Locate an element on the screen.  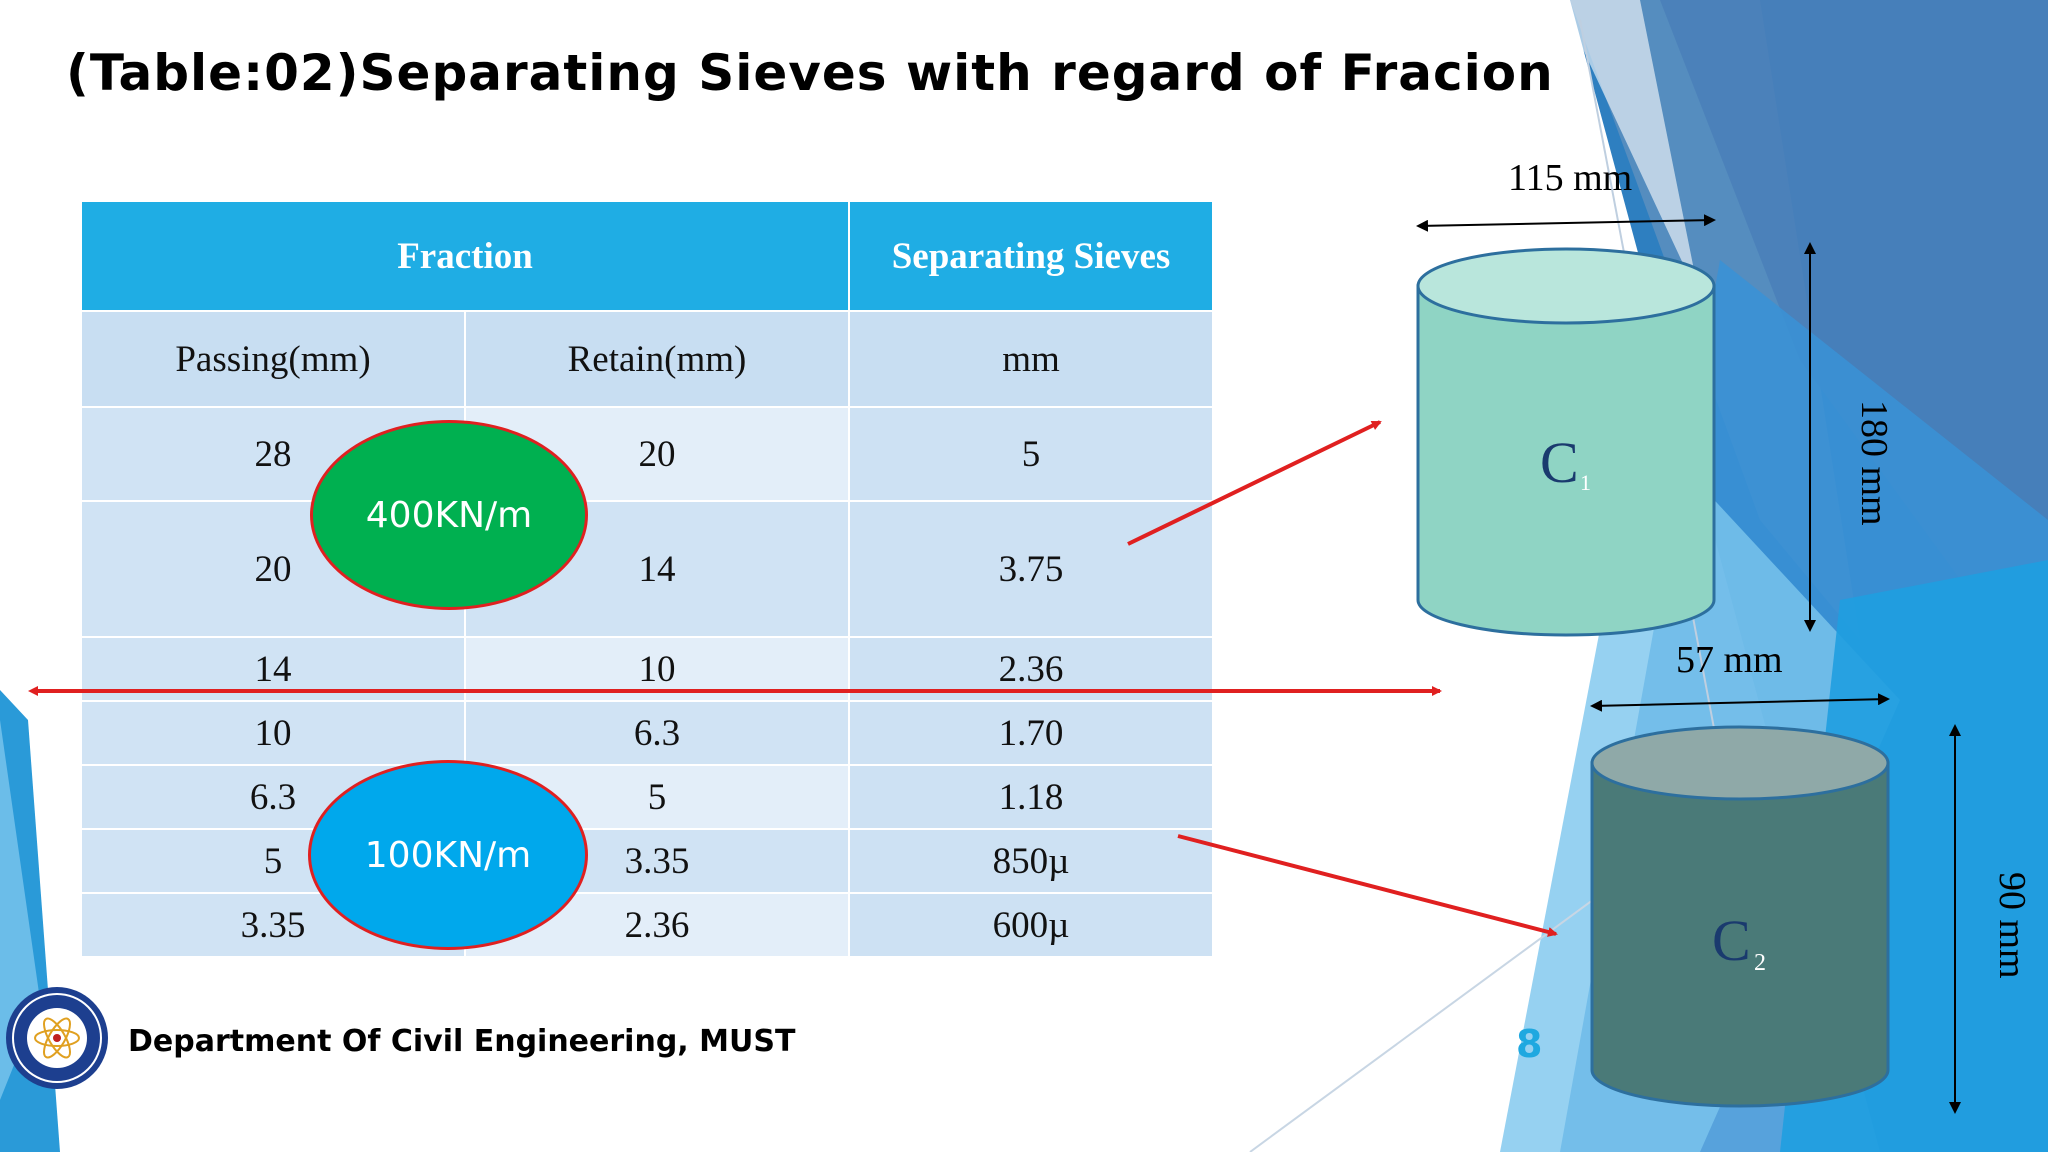
sieve-cell: 5 is located at coordinates (1031, 454).